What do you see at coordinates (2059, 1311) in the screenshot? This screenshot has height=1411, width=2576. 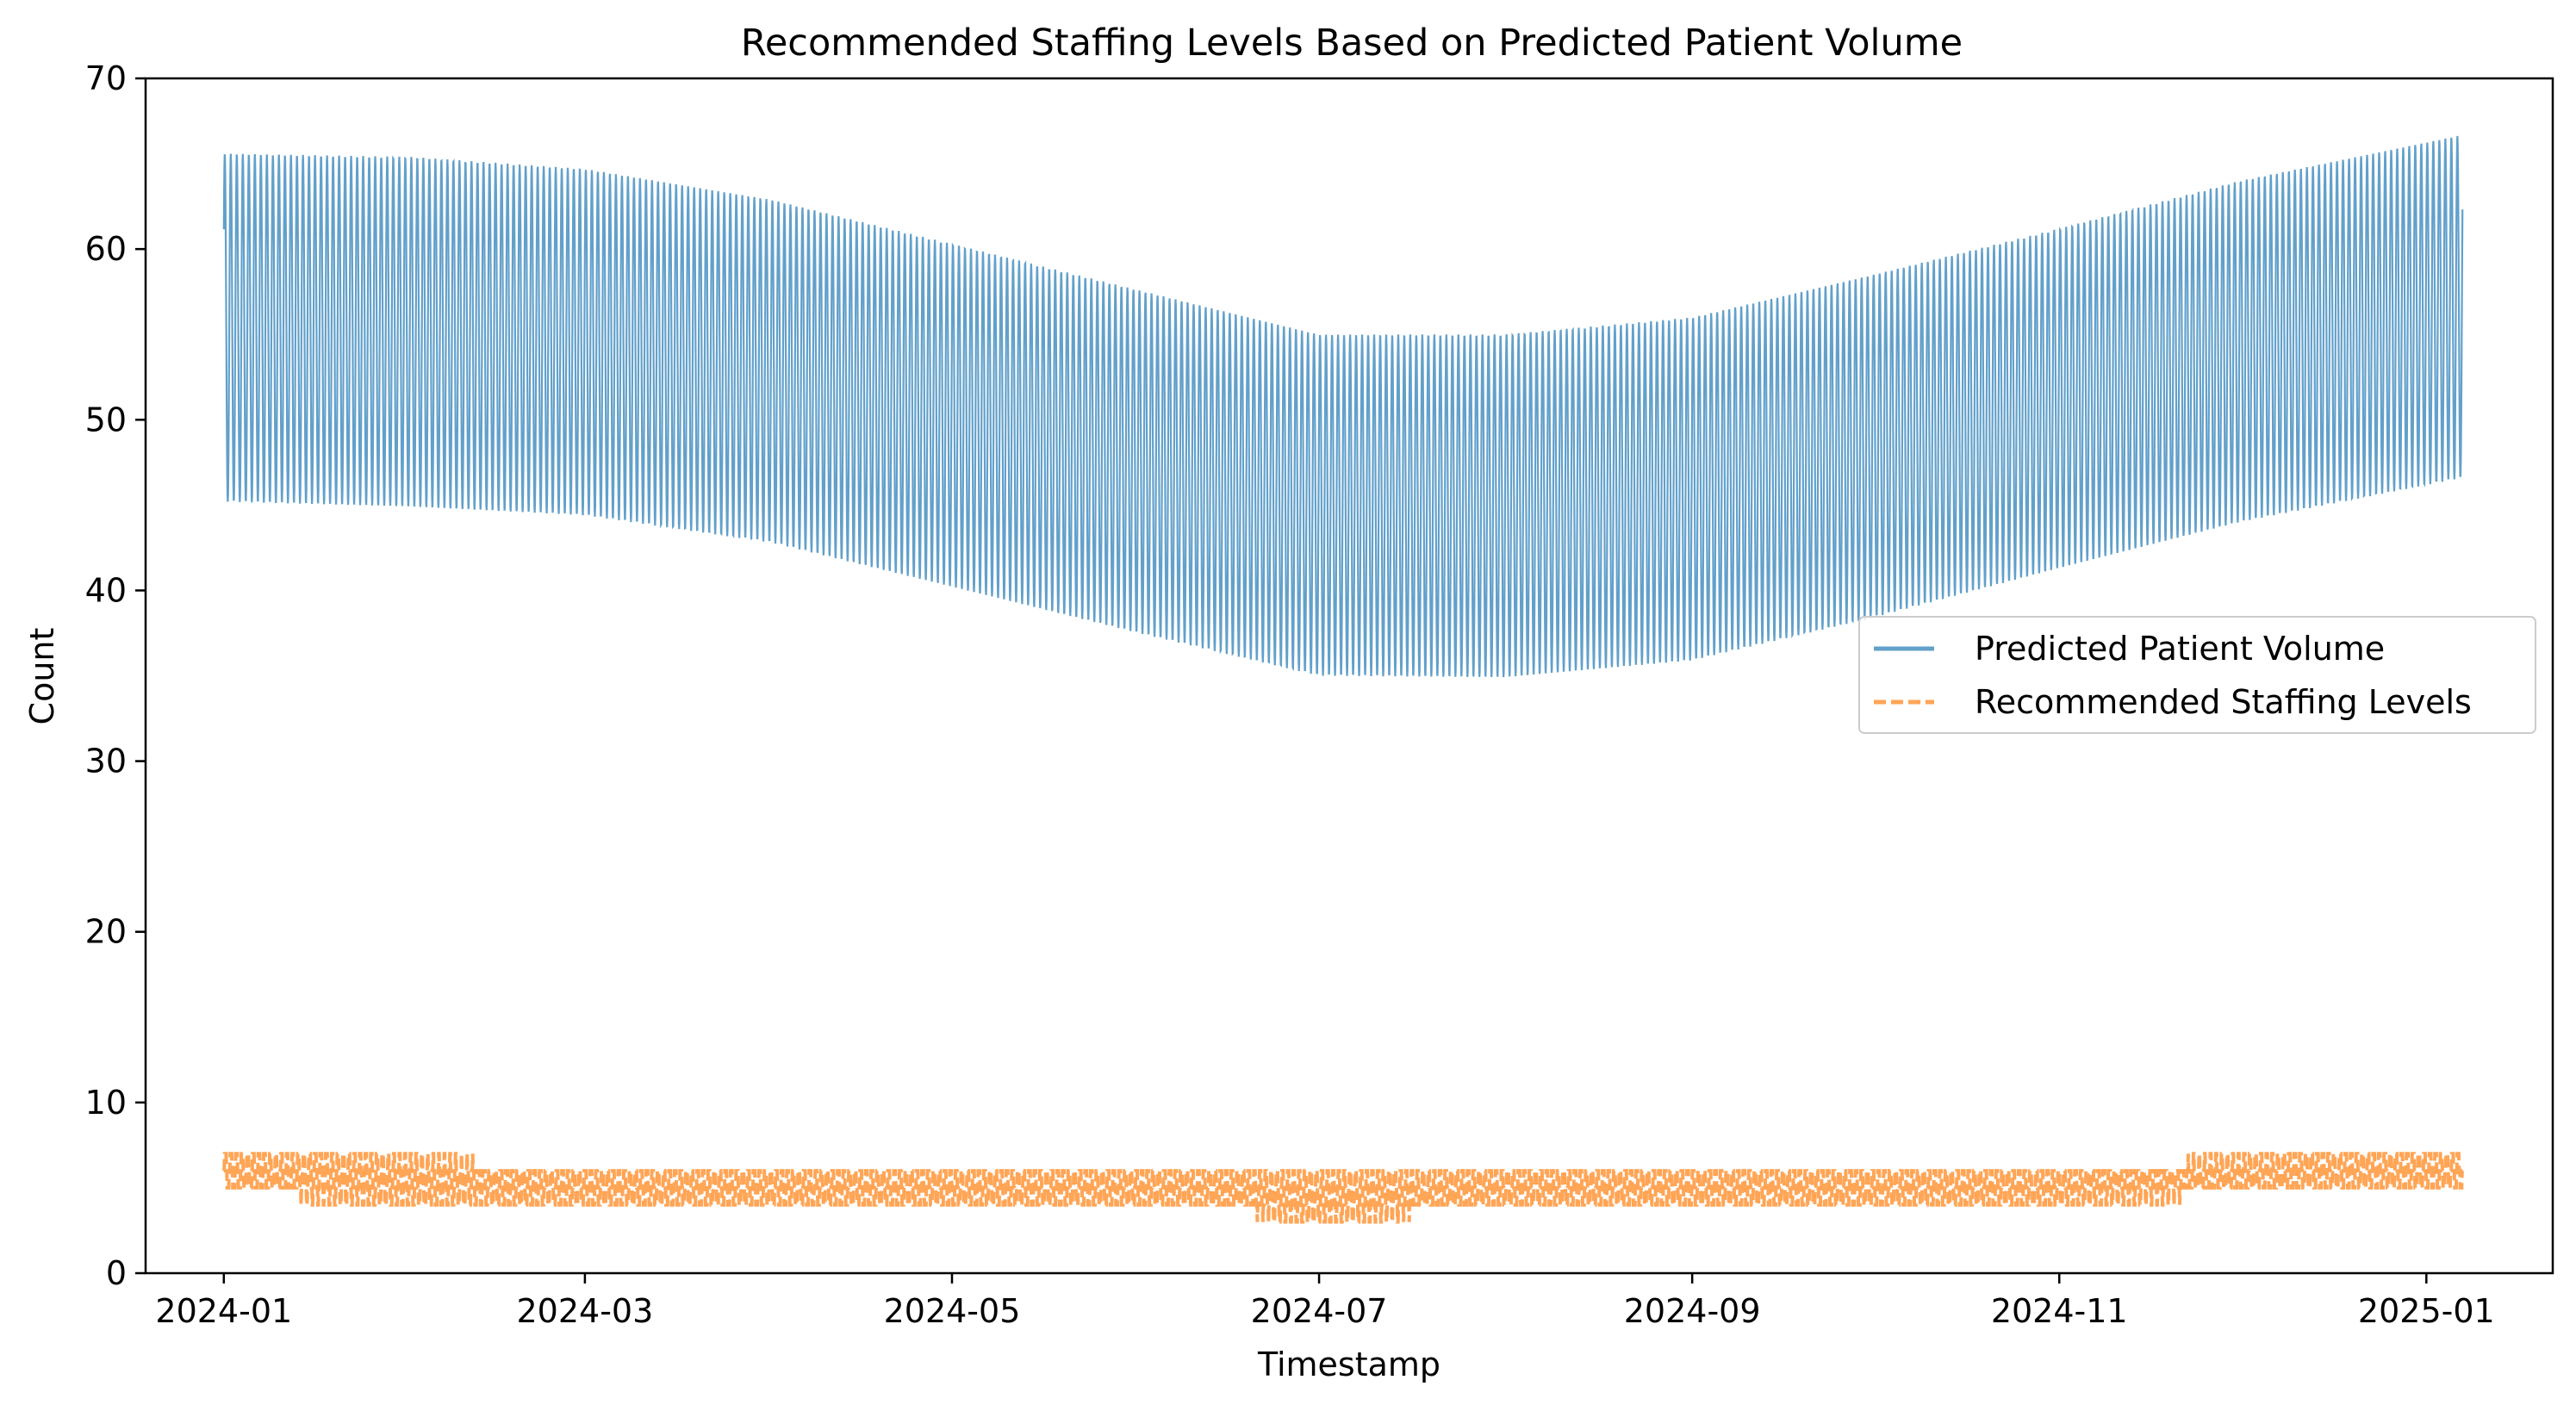 I see `x-tick-label: 2024-11` at bounding box center [2059, 1311].